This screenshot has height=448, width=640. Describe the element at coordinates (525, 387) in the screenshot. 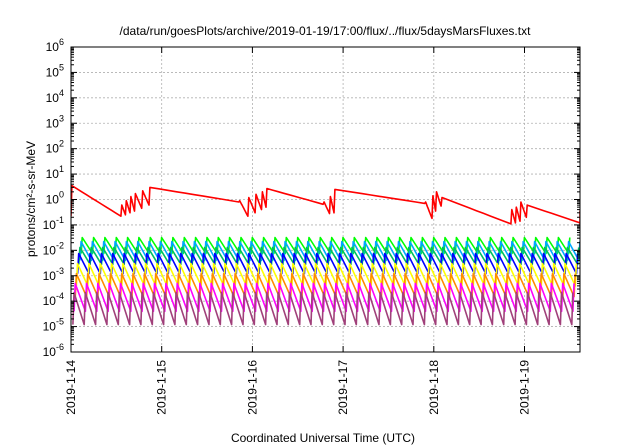

I see `x-tick-label: 2019-1-19` at that location.